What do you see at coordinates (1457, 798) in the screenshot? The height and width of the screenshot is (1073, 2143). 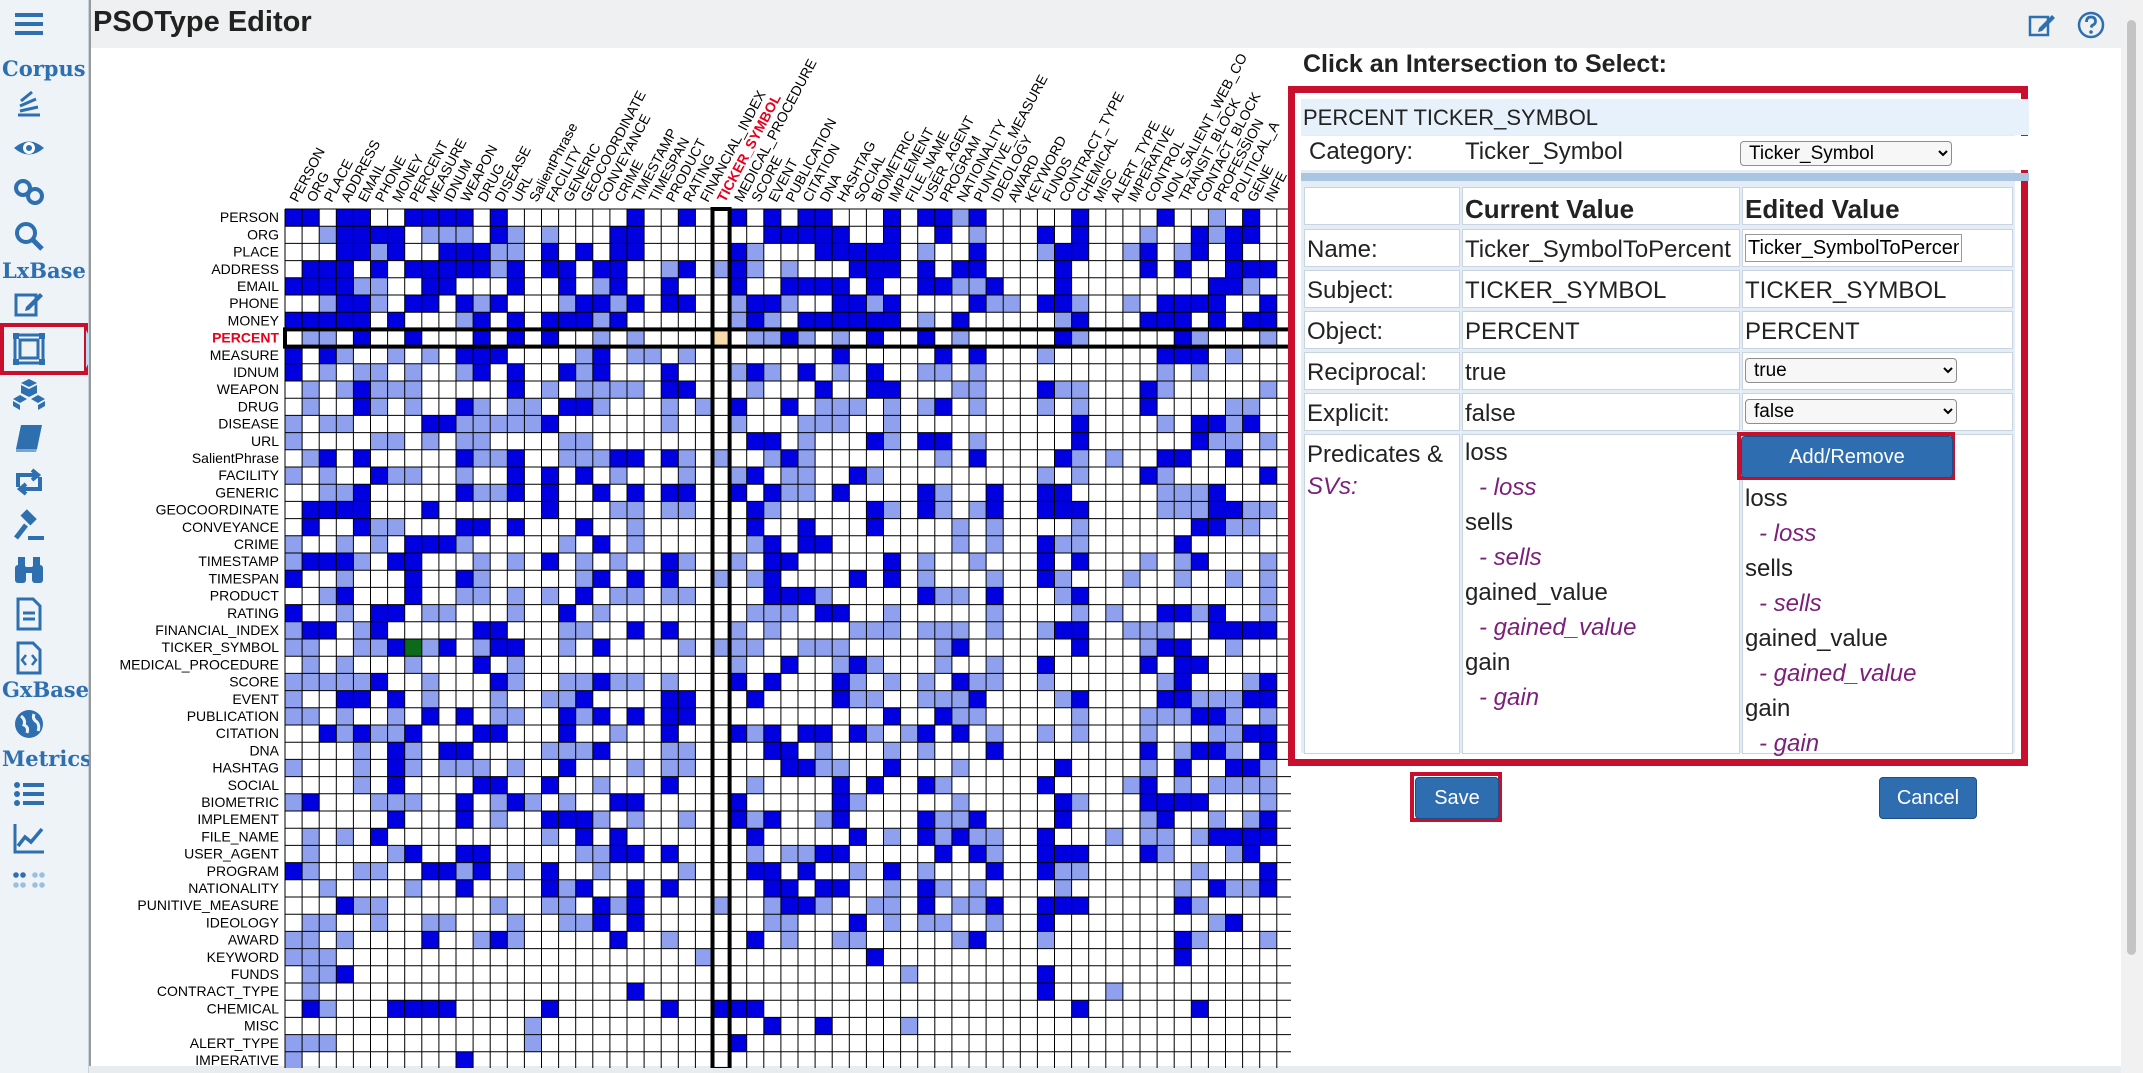 I see `save-button: Save` at bounding box center [1457, 798].